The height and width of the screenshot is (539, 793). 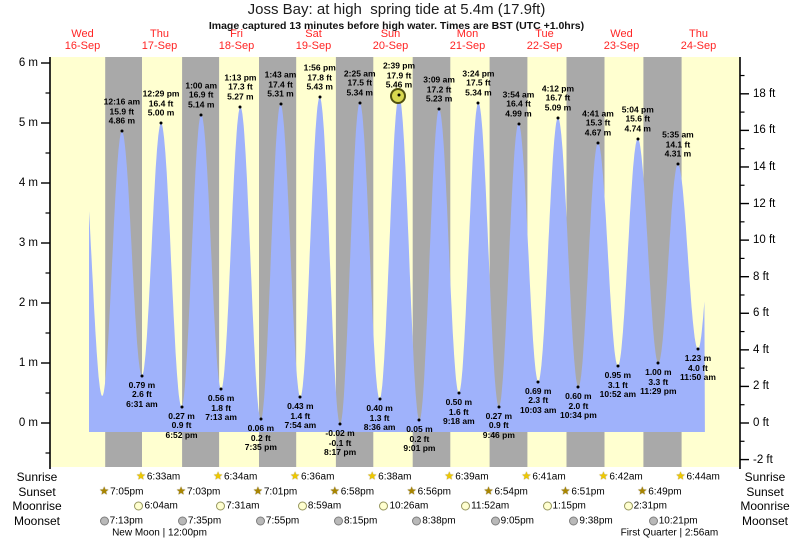 I want to click on high-tide-annotation: 12:29 pm 16.4 ft 5.00 m, so click(x=161, y=104).